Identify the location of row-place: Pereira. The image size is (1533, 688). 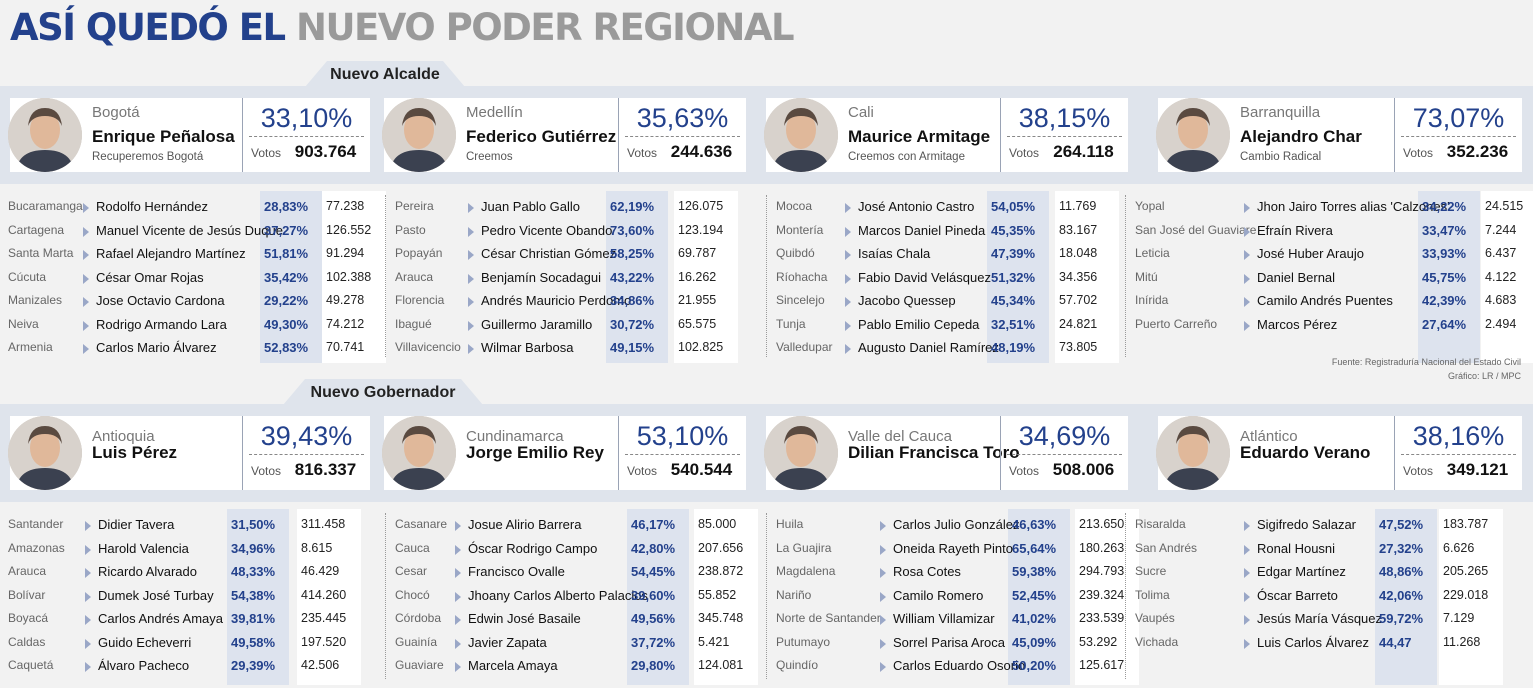
(414, 206).